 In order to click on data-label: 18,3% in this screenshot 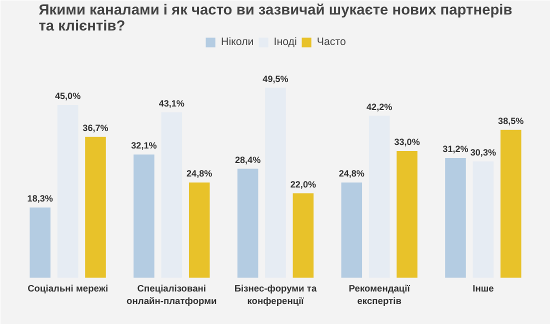, I will do `click(40, 199)`.